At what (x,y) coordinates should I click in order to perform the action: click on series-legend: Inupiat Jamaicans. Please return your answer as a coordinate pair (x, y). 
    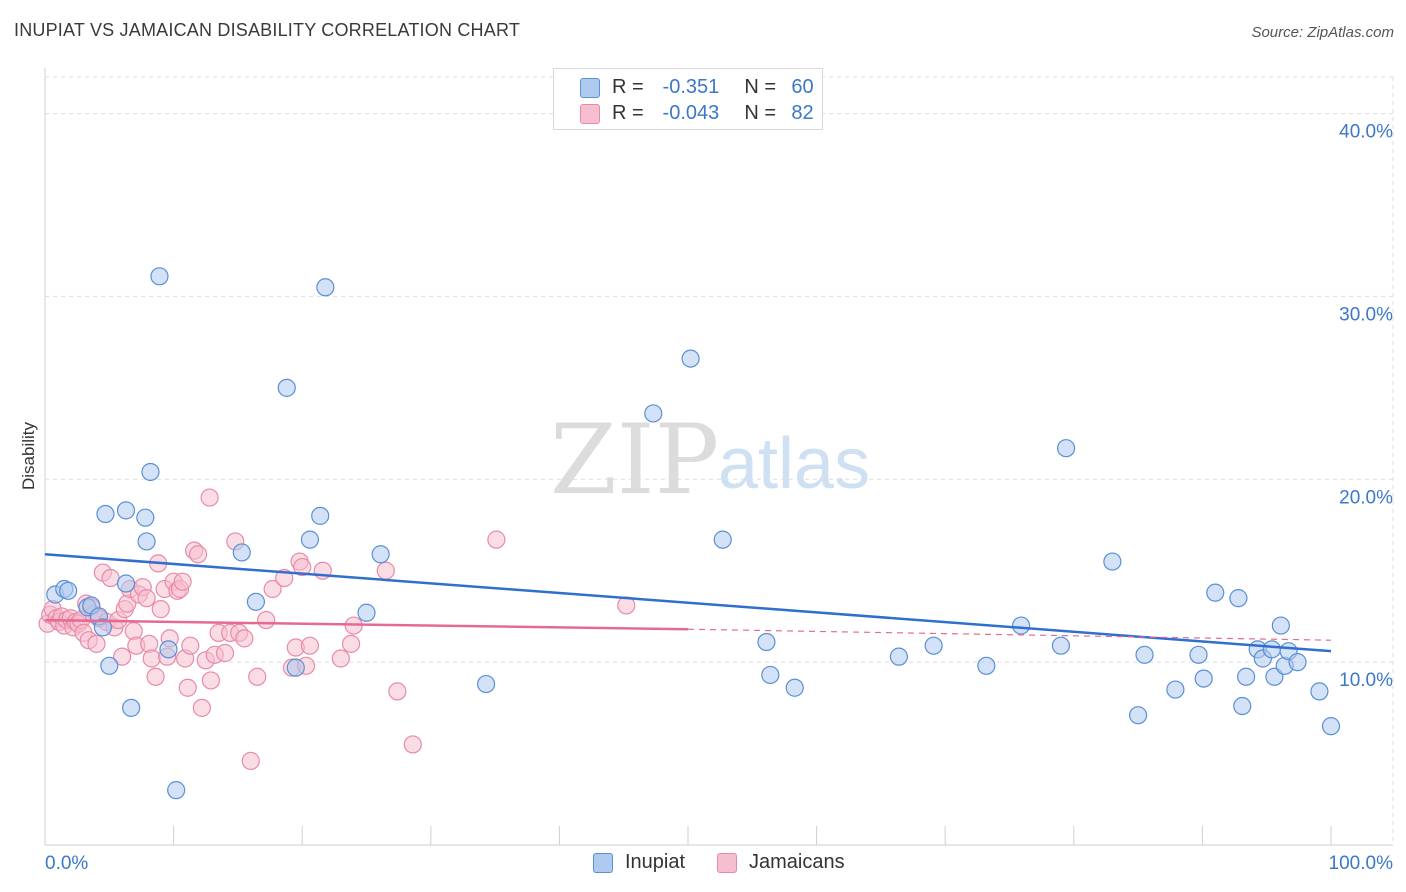
    Looking at the image, I should click on (703, 865).